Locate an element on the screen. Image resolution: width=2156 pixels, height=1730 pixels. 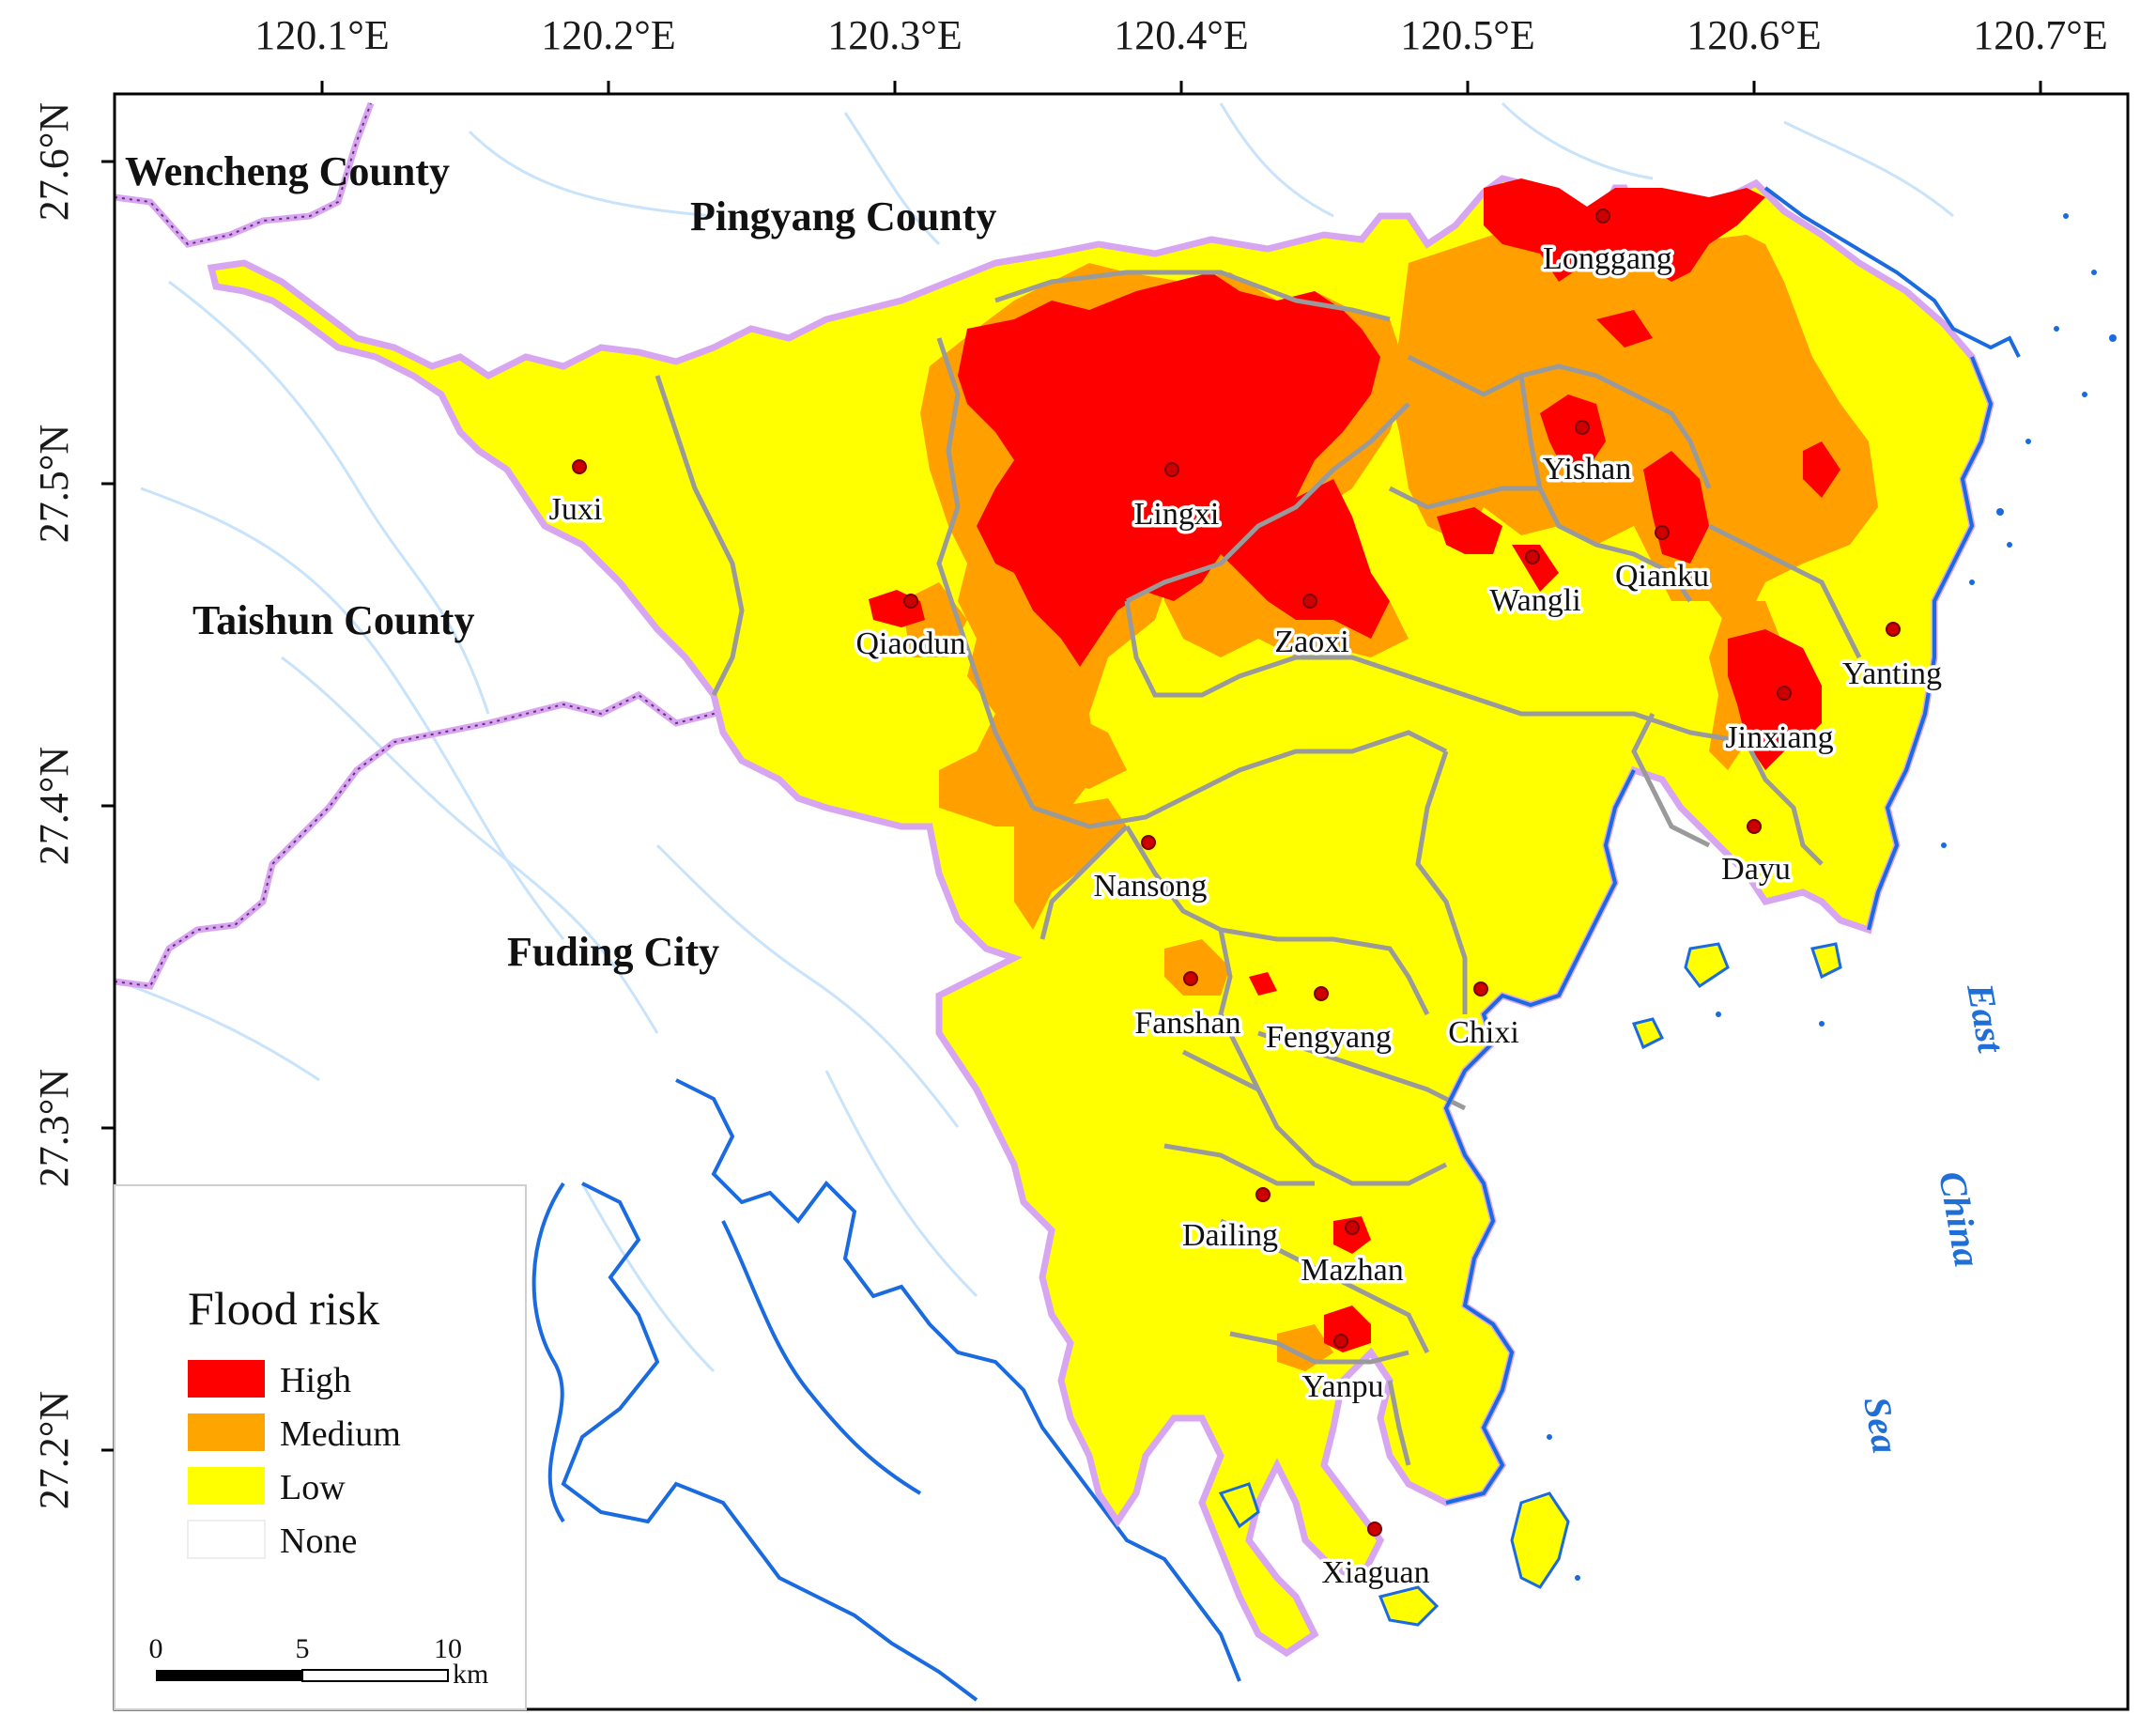
lat-tick-label: 27.2°N is located at coordinates (54, 1450).